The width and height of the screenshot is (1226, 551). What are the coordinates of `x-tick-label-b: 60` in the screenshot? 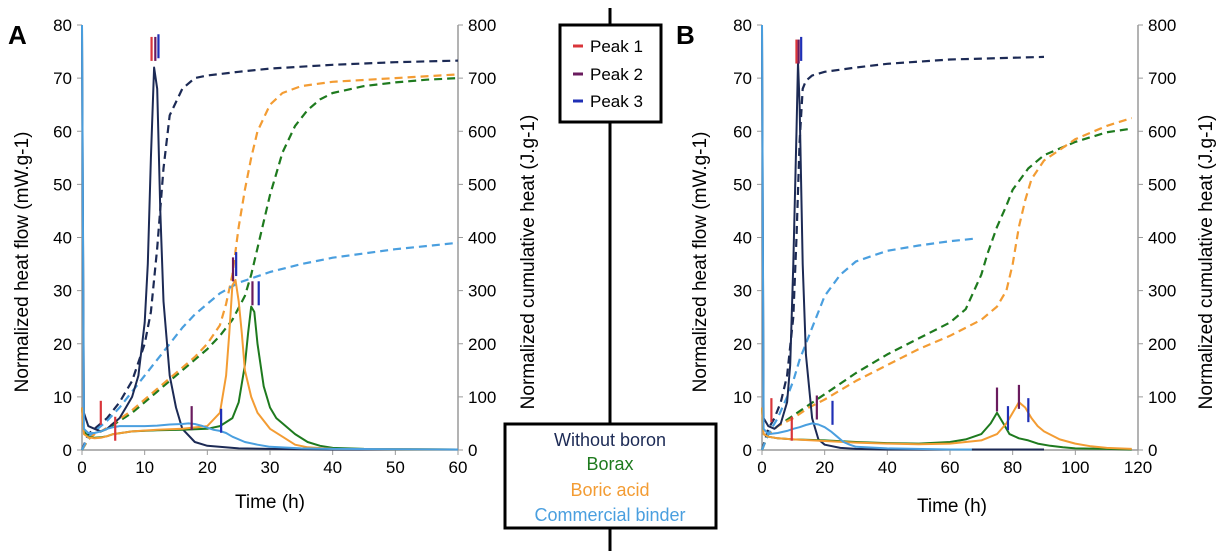 It's located at (950, 467).